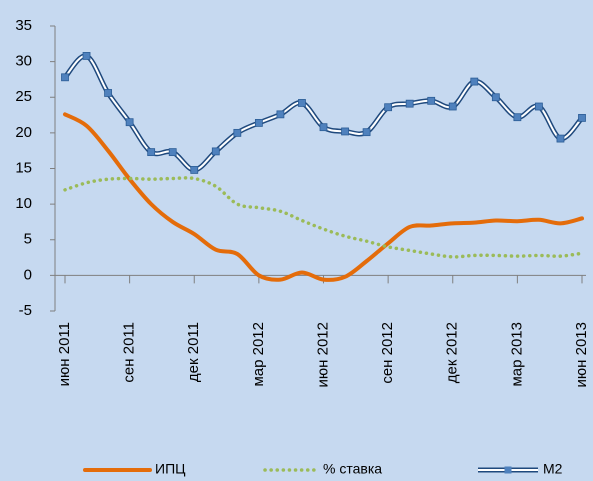 This screenshot has height=481, width=593. Describe the element at coordinates (581, 354) in the screenshot. I see `x-tick-label: июн 2013` at that location.